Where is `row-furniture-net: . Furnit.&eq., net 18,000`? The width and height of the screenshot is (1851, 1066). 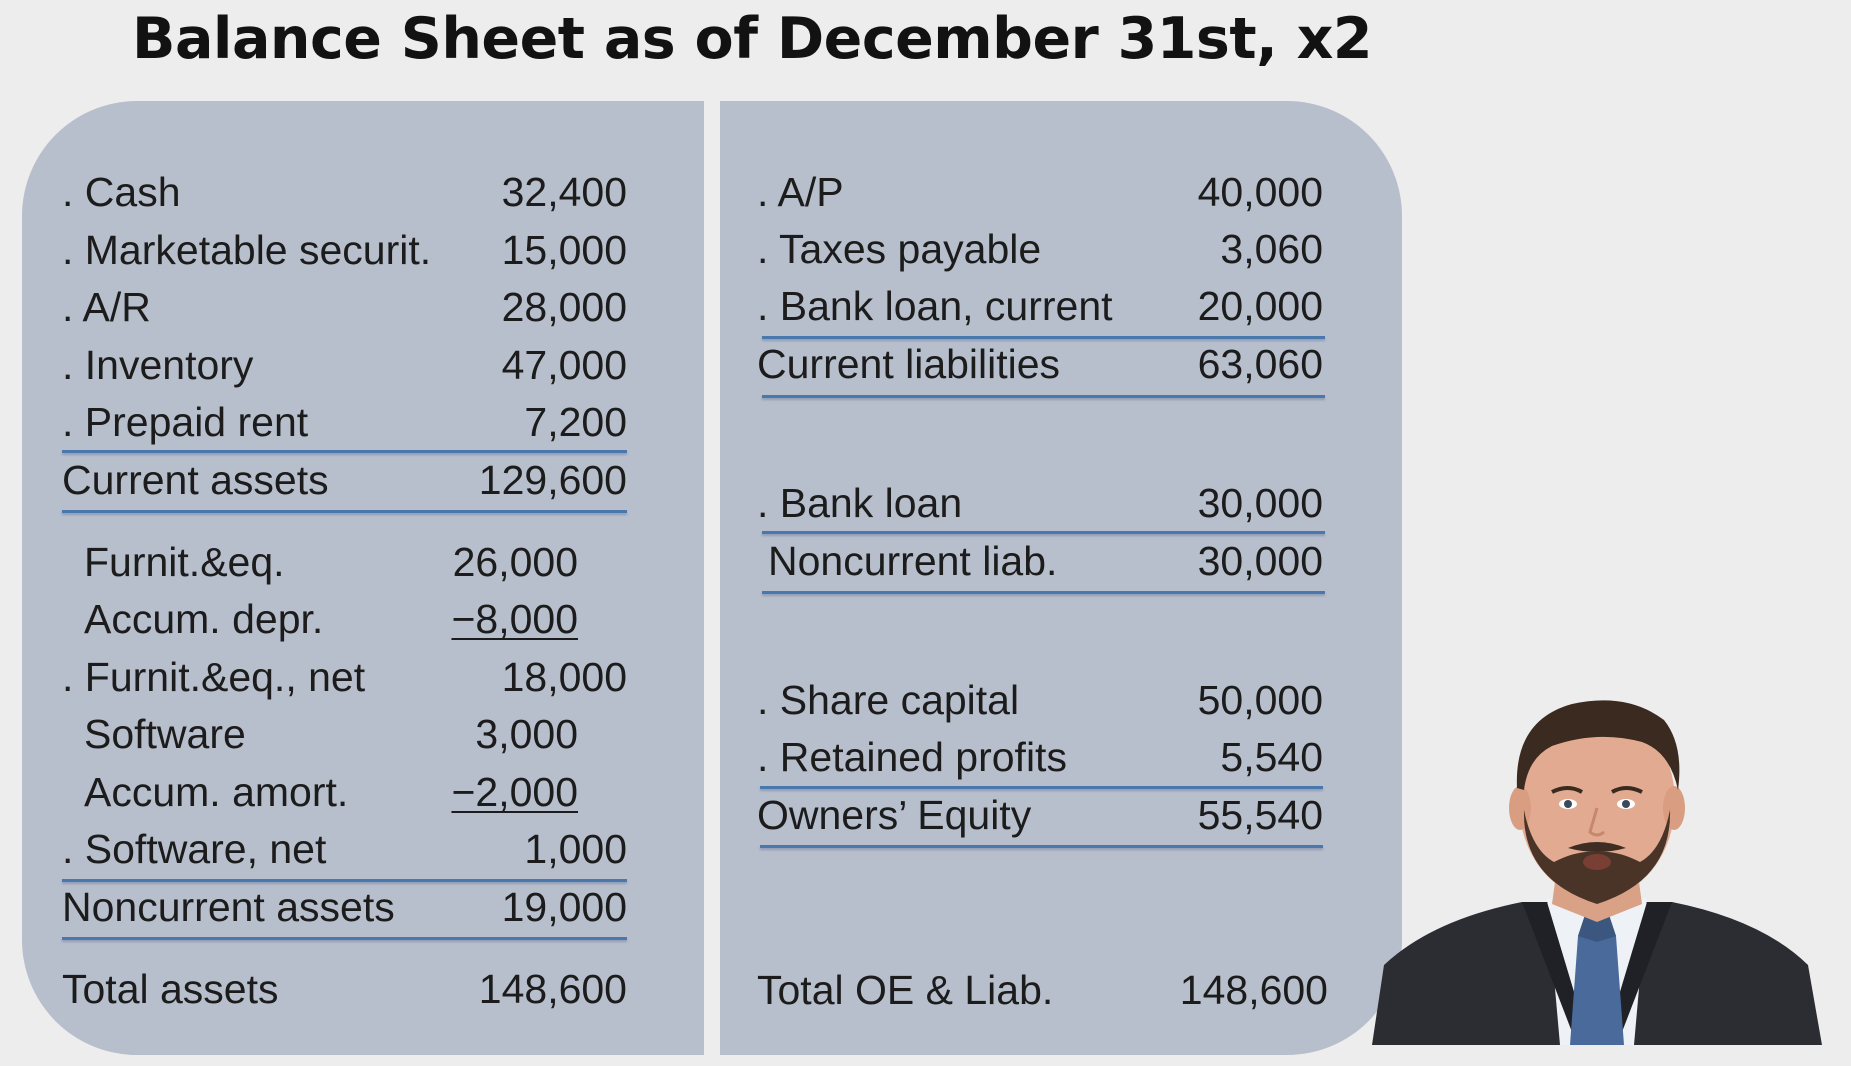
row-furniture-net: . Furnit.&eq., net 18,000 is located at coordinates (344, 677).